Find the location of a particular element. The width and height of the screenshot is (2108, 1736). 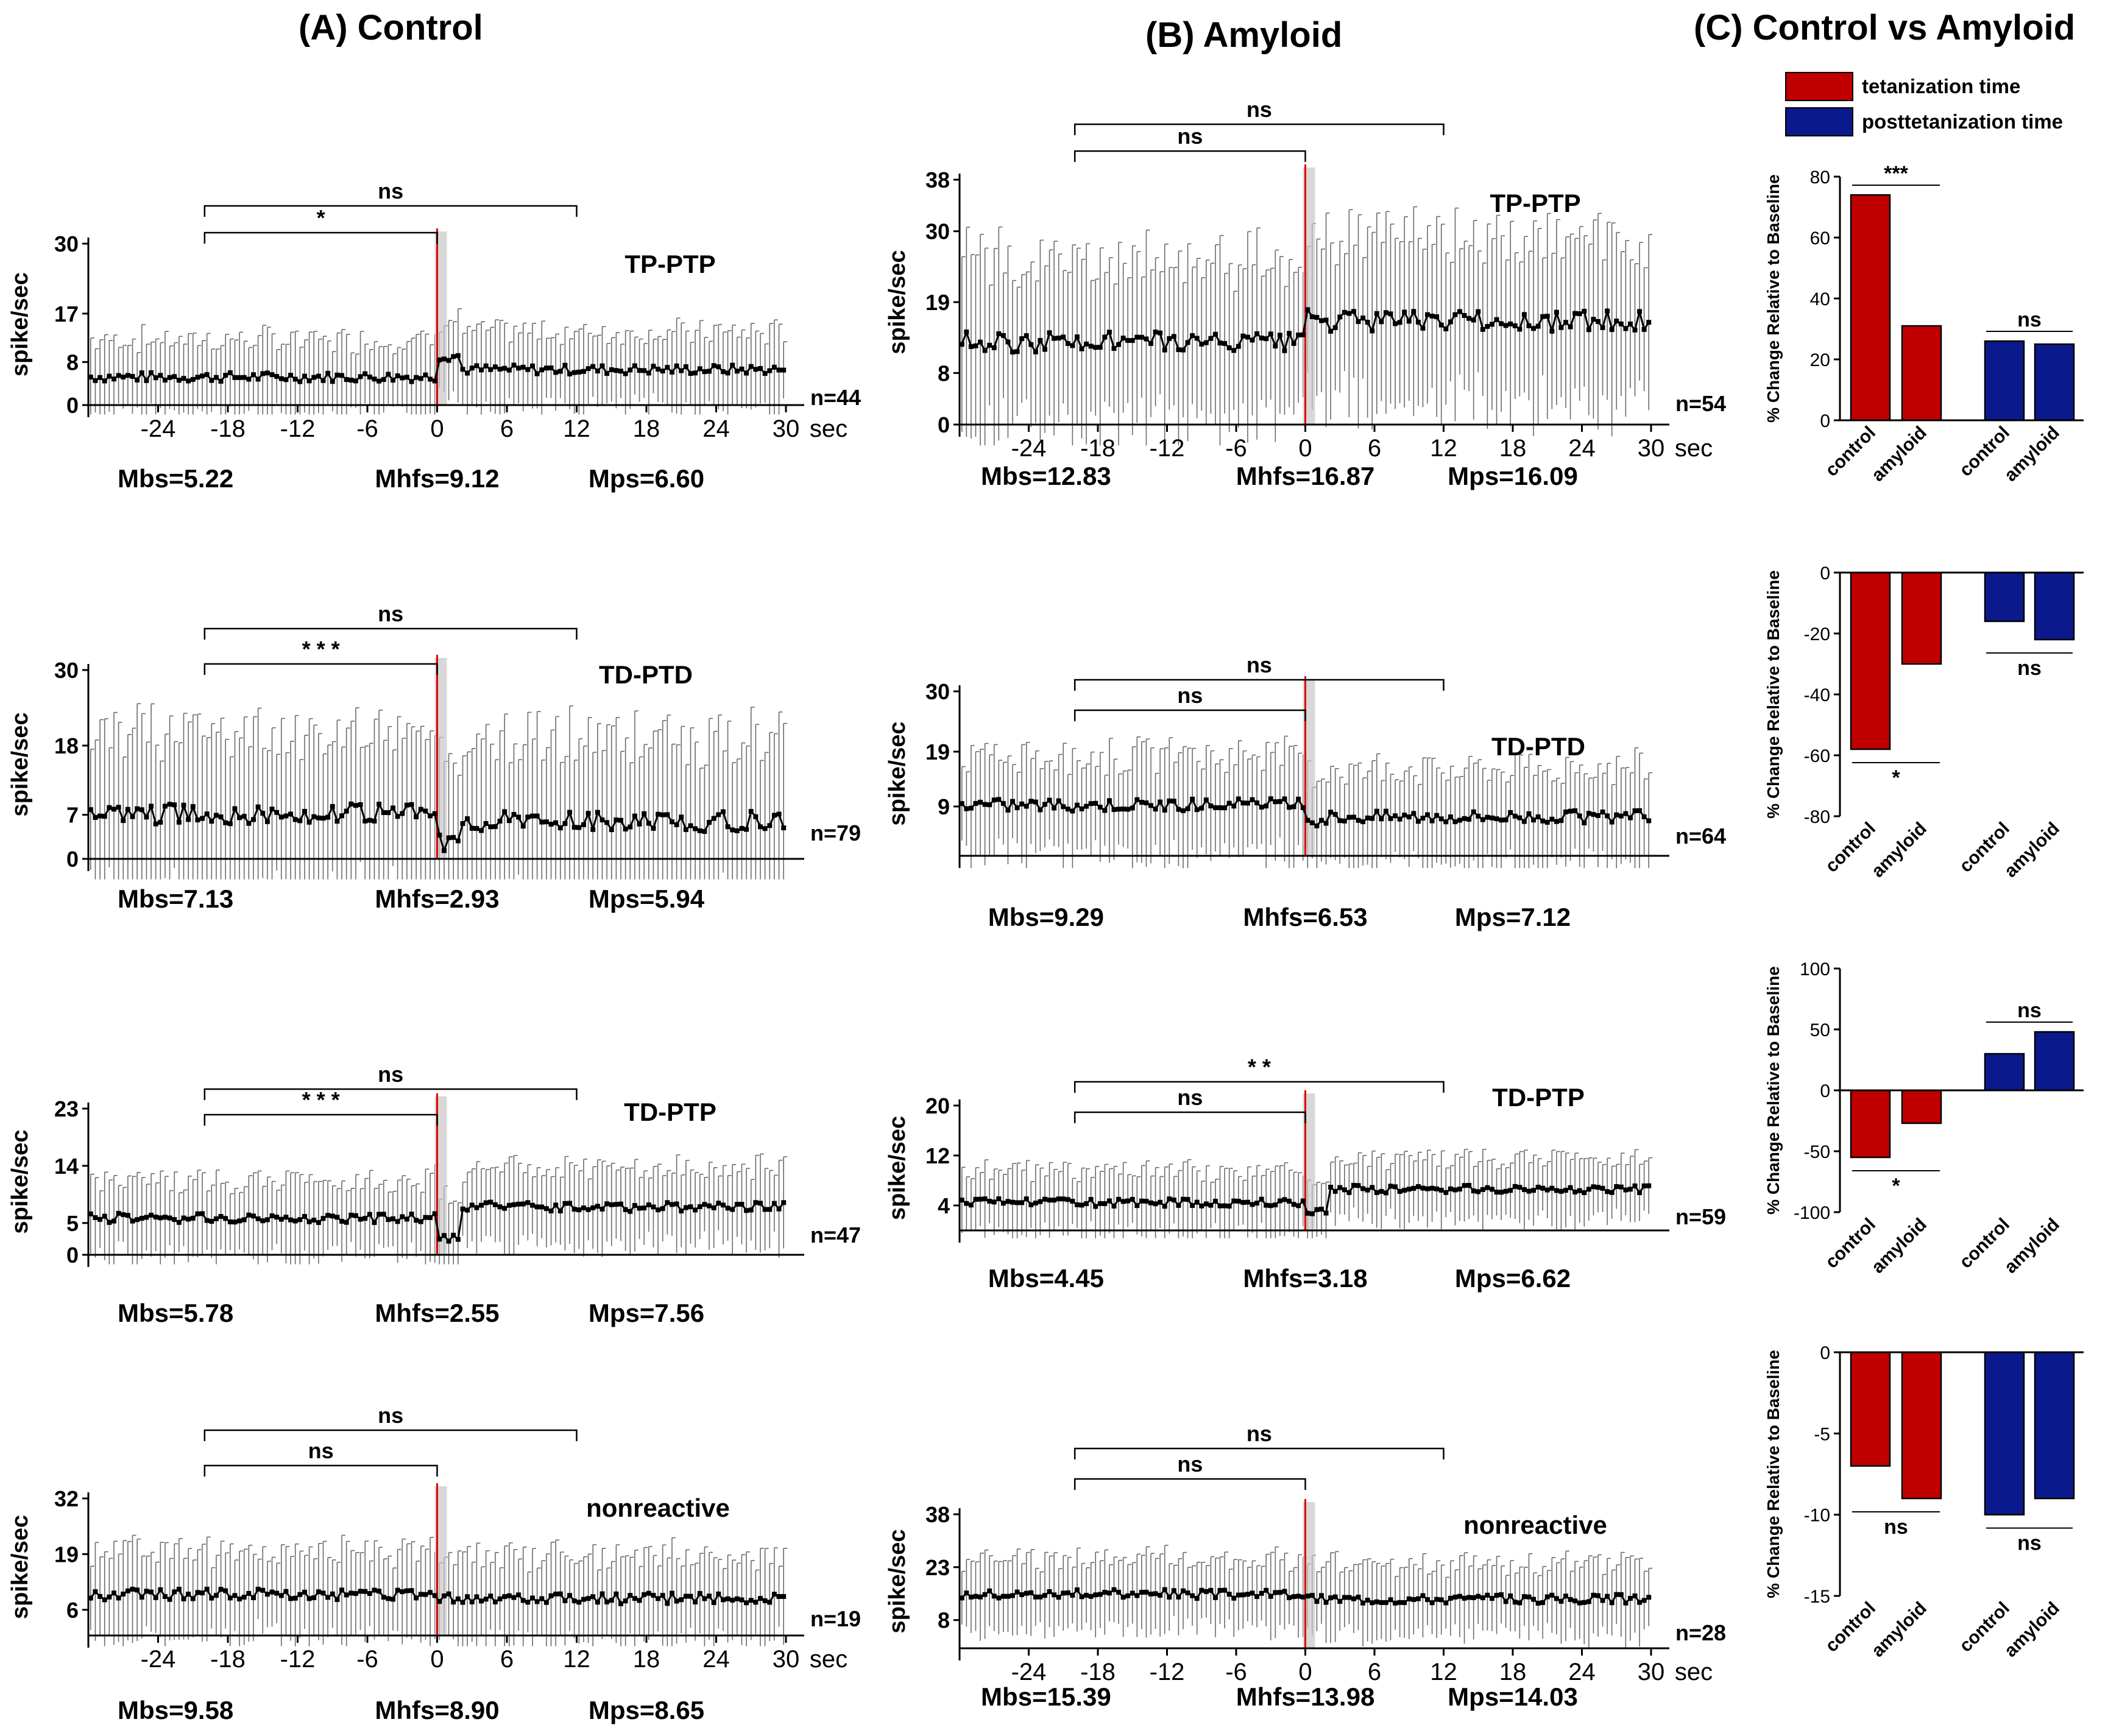

y-tick-label: 0 is located at coordinates (1825, 421).